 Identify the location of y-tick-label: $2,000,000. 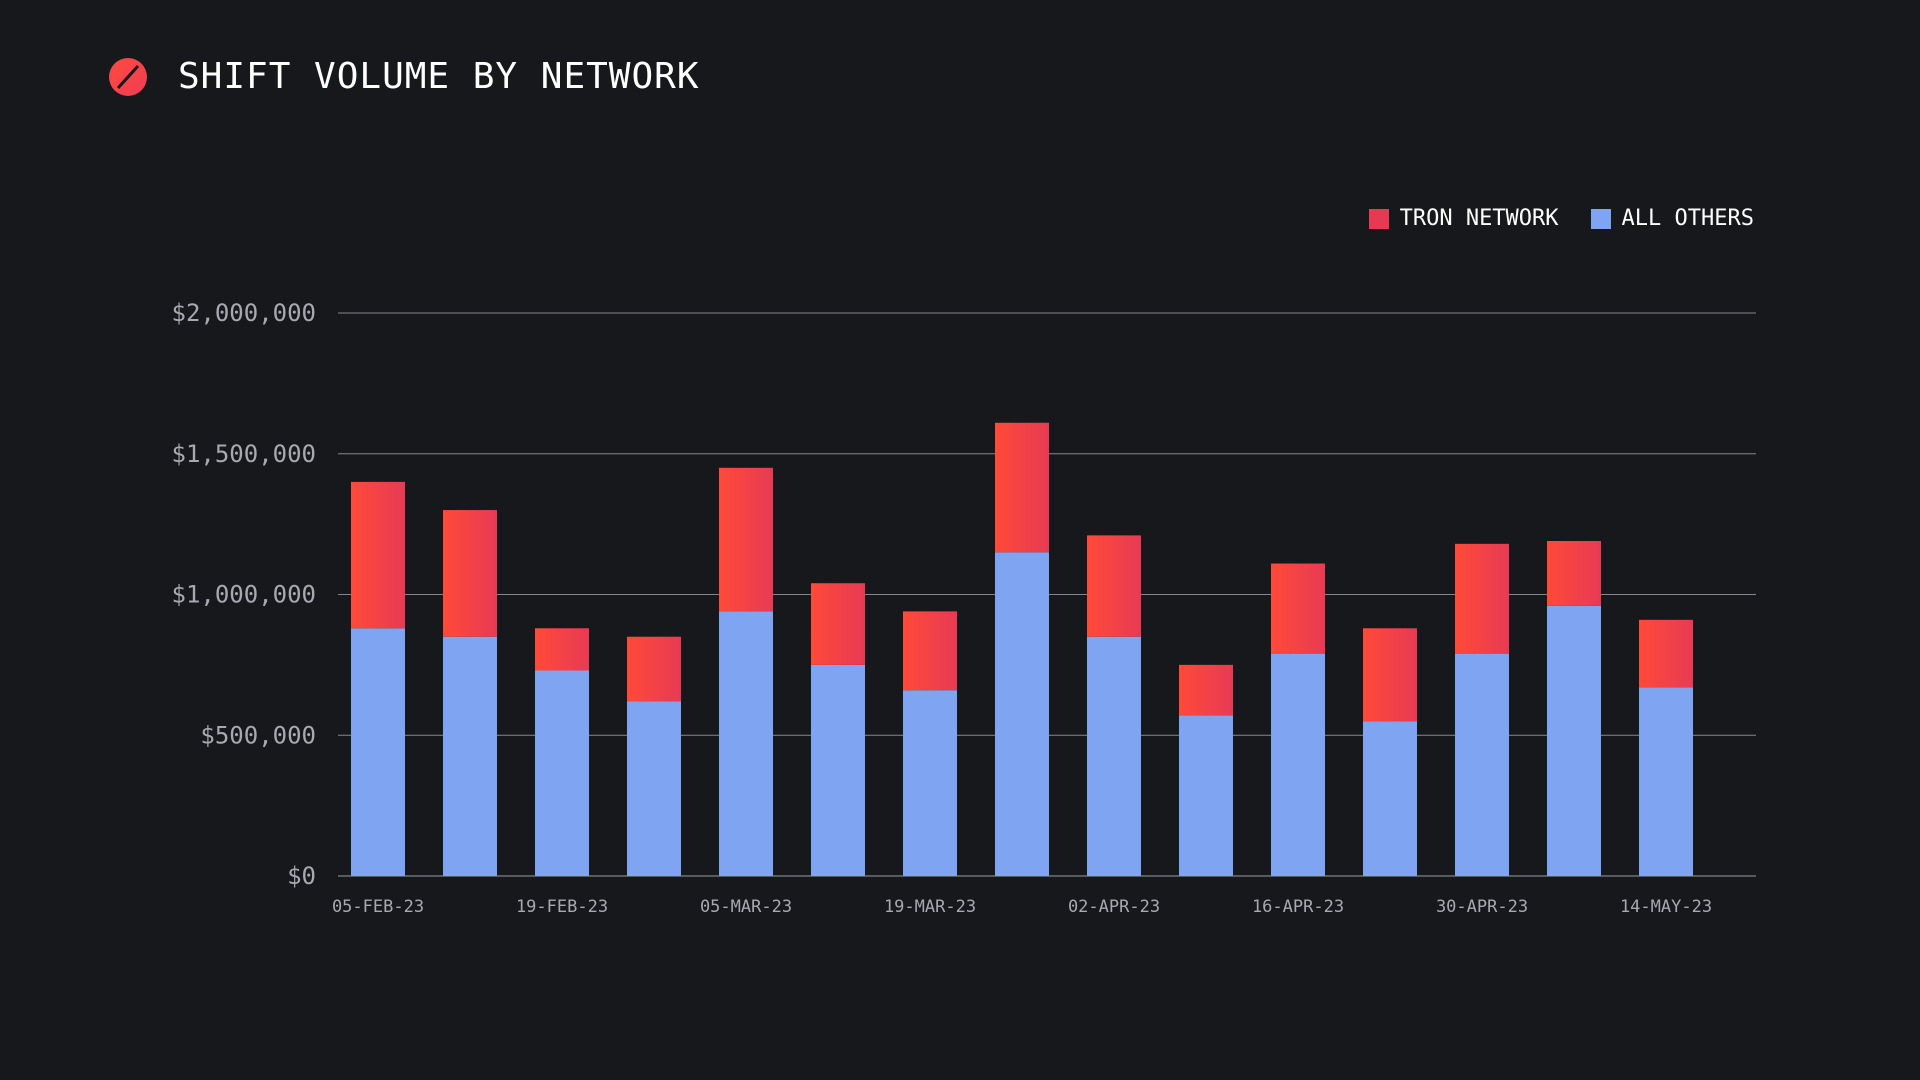
(244, 313).